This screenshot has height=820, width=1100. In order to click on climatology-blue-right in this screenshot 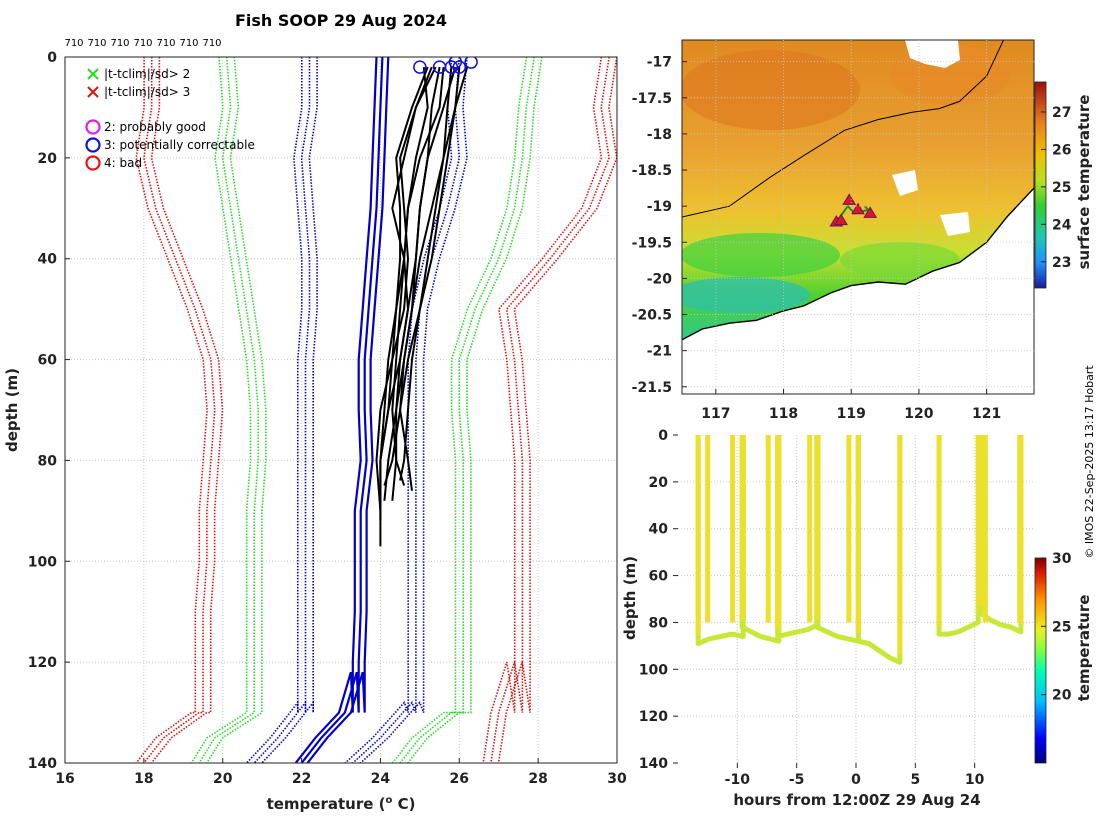, I will do `click(406, 410)`.